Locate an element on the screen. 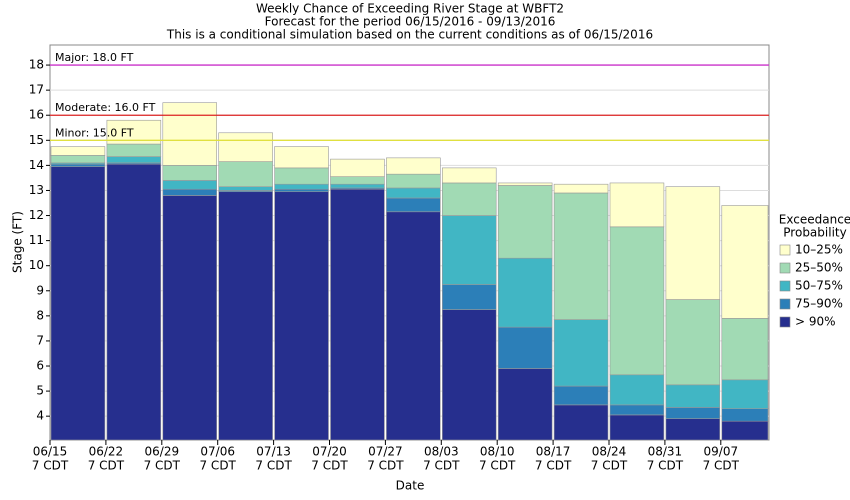  x-tick-label: 07/27 is located at coordinates (385, 452).